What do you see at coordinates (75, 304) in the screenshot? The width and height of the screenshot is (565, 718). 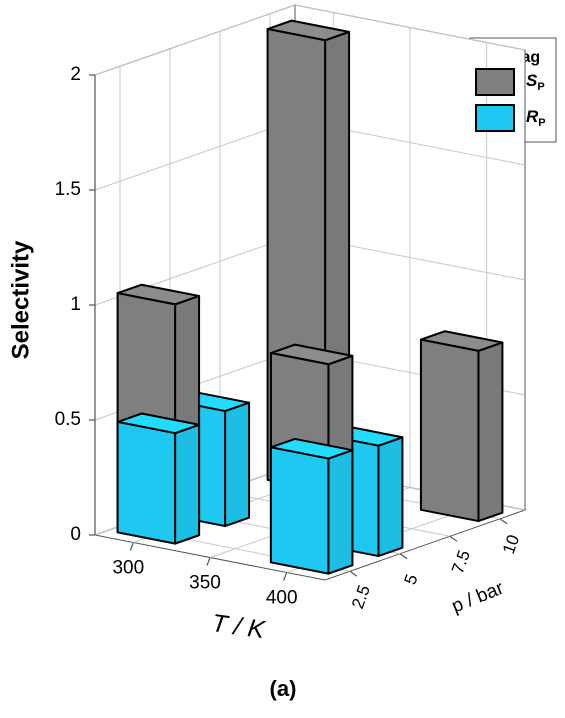 I see `y-tick-label: 1` at bounding box center [75, 304].